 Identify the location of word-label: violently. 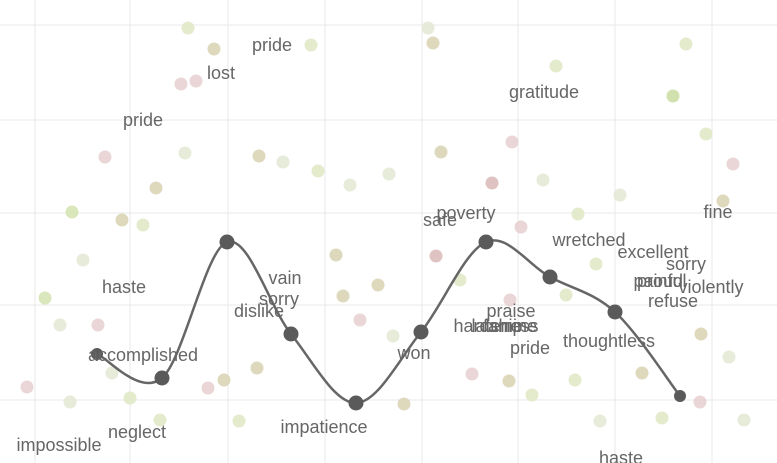
(710, 287).